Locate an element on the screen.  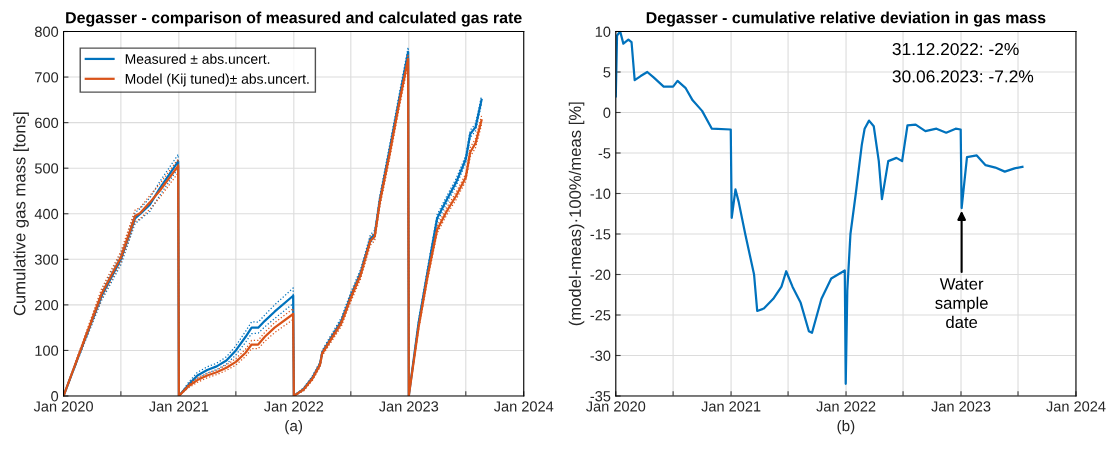
annotation: Water sample date is located at coordinates (961, 303).